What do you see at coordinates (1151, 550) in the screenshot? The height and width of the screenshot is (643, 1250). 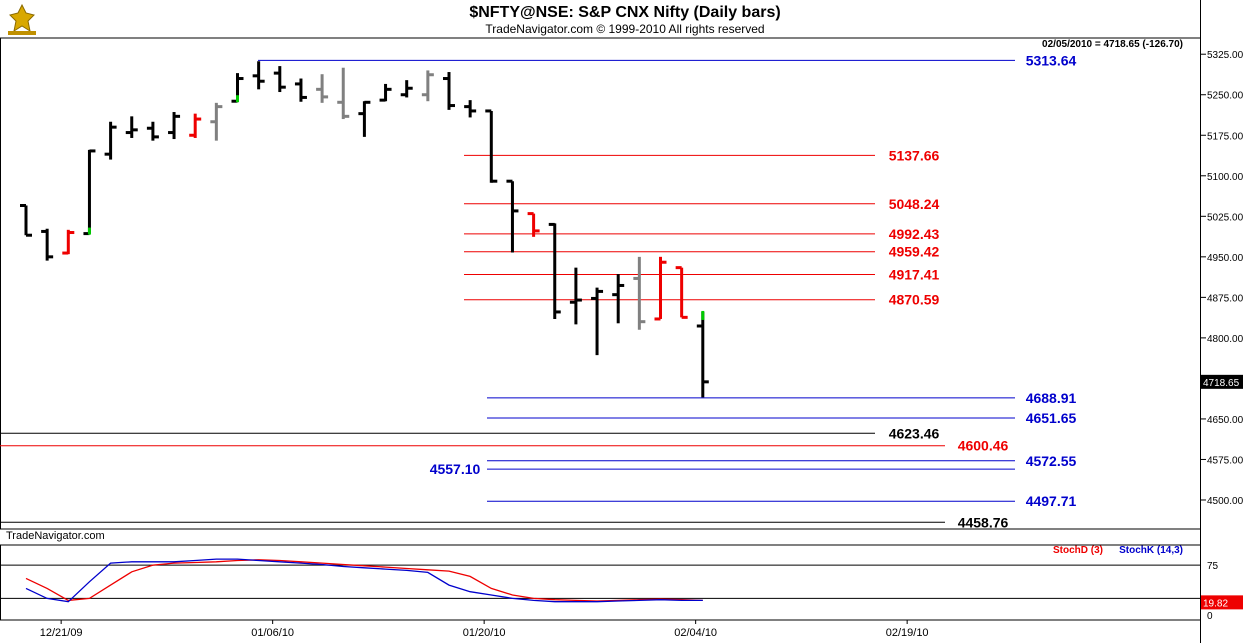 I see `legend-stoch-k: StochK (14,3)` at bounding box center [1151, 550].